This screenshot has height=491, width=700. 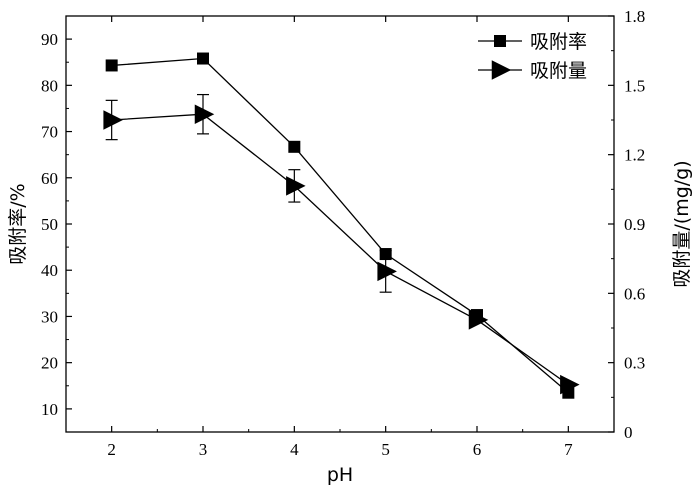 What do you see at coordinates (385, 449) in the screenshot?
I see `x-tick-label: 5` at bounding box center [385, 449].